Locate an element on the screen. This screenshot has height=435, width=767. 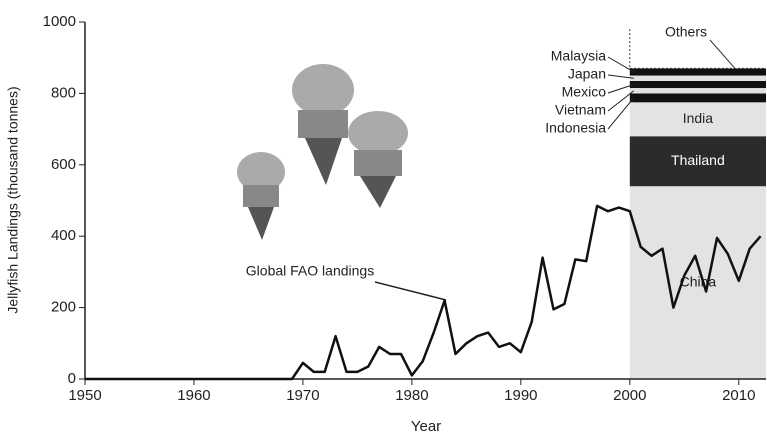
x-tick-label: 1960 is located at coordinates (193, 395).